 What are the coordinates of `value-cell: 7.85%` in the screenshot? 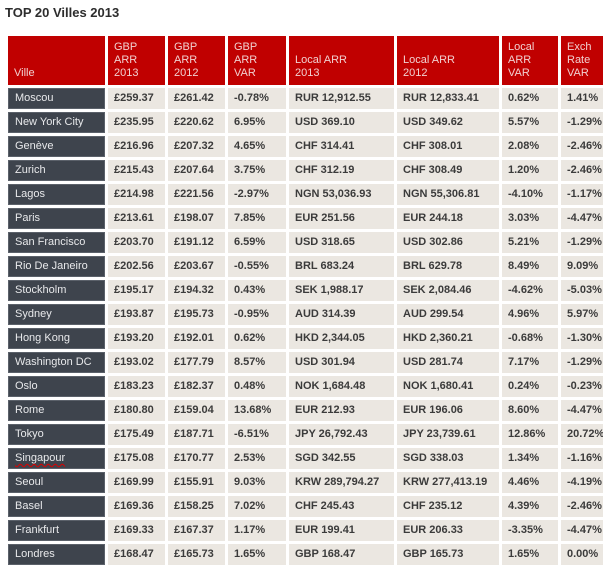 It's located at (257, 218).